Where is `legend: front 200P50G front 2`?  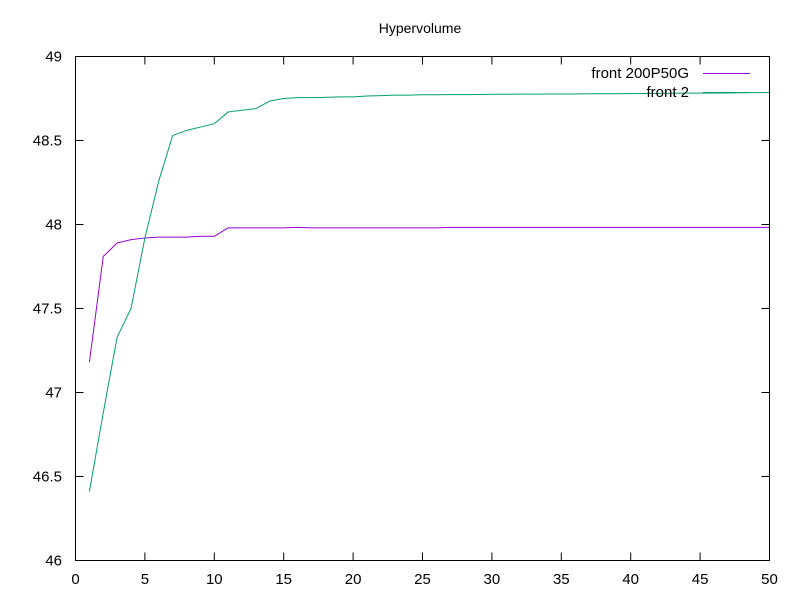
legend: front 200P50G front 2 is located at coordinates (670, 83).